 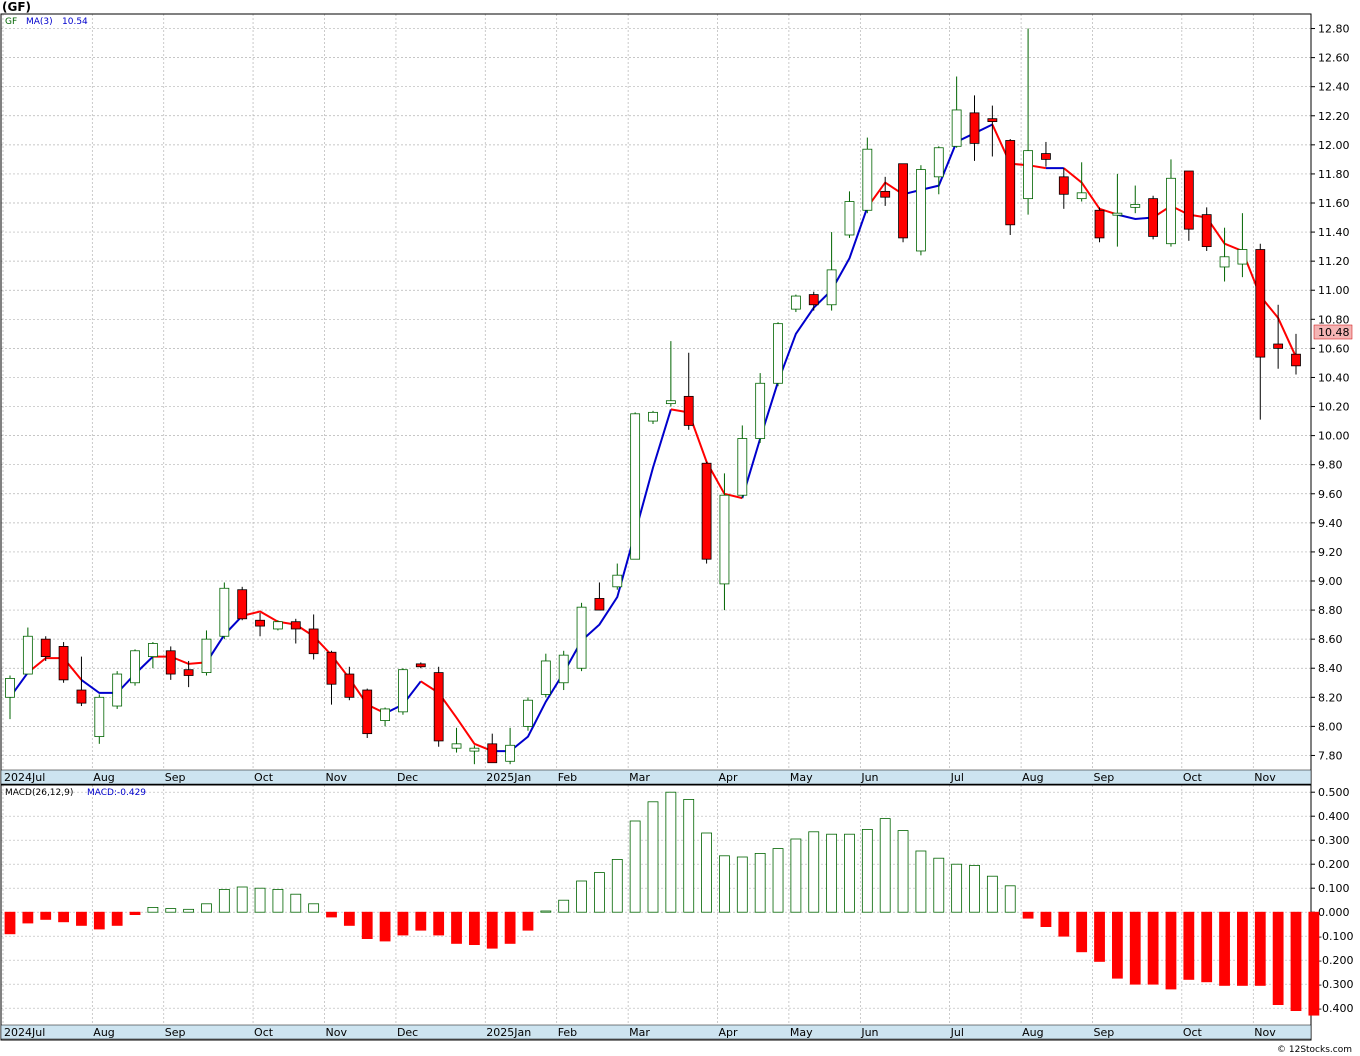 What do you see at coordinates (1334, 232) in the screenshot?
I see `price-y-tick-label: 11.40` at bounding box center [1334, 232].